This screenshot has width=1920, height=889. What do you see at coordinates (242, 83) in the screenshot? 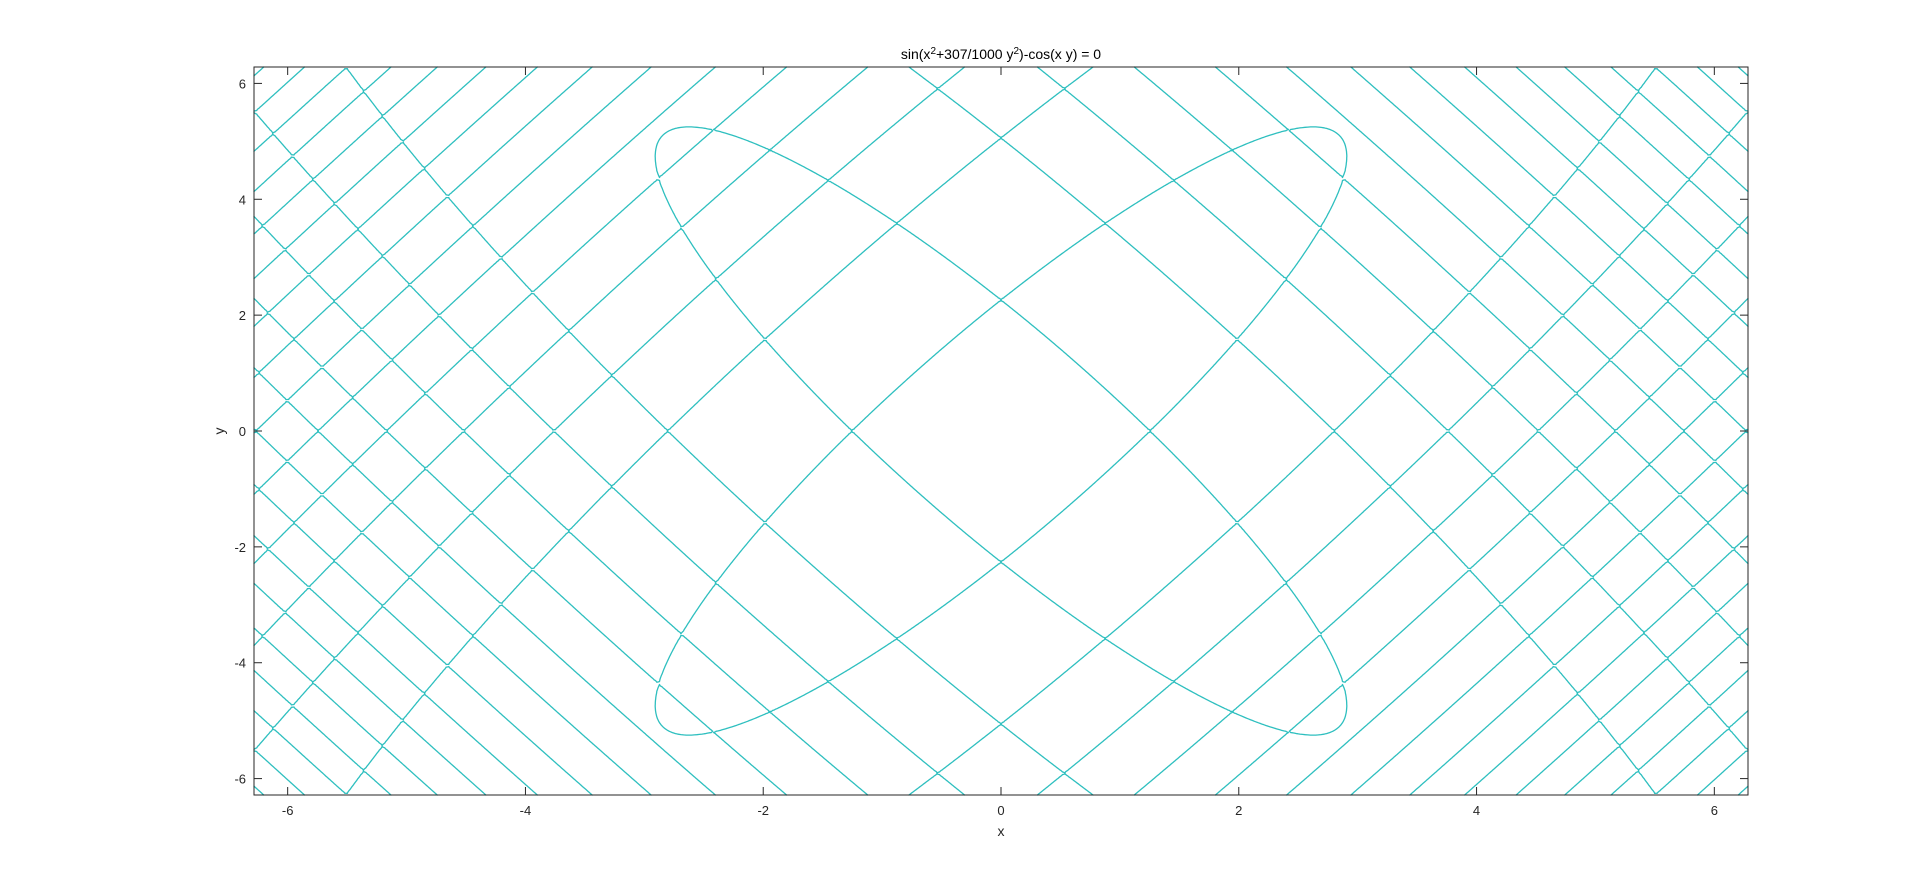
I see `y-tick-label-6: 6` at bounding box center [242, 83].